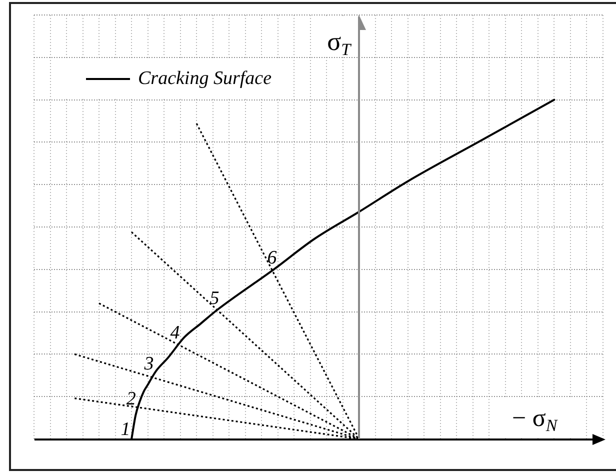  What do you see at coordinates (272, 257) in the screenshot?
I see `annotation: 6` at bounding box center [272, 257].